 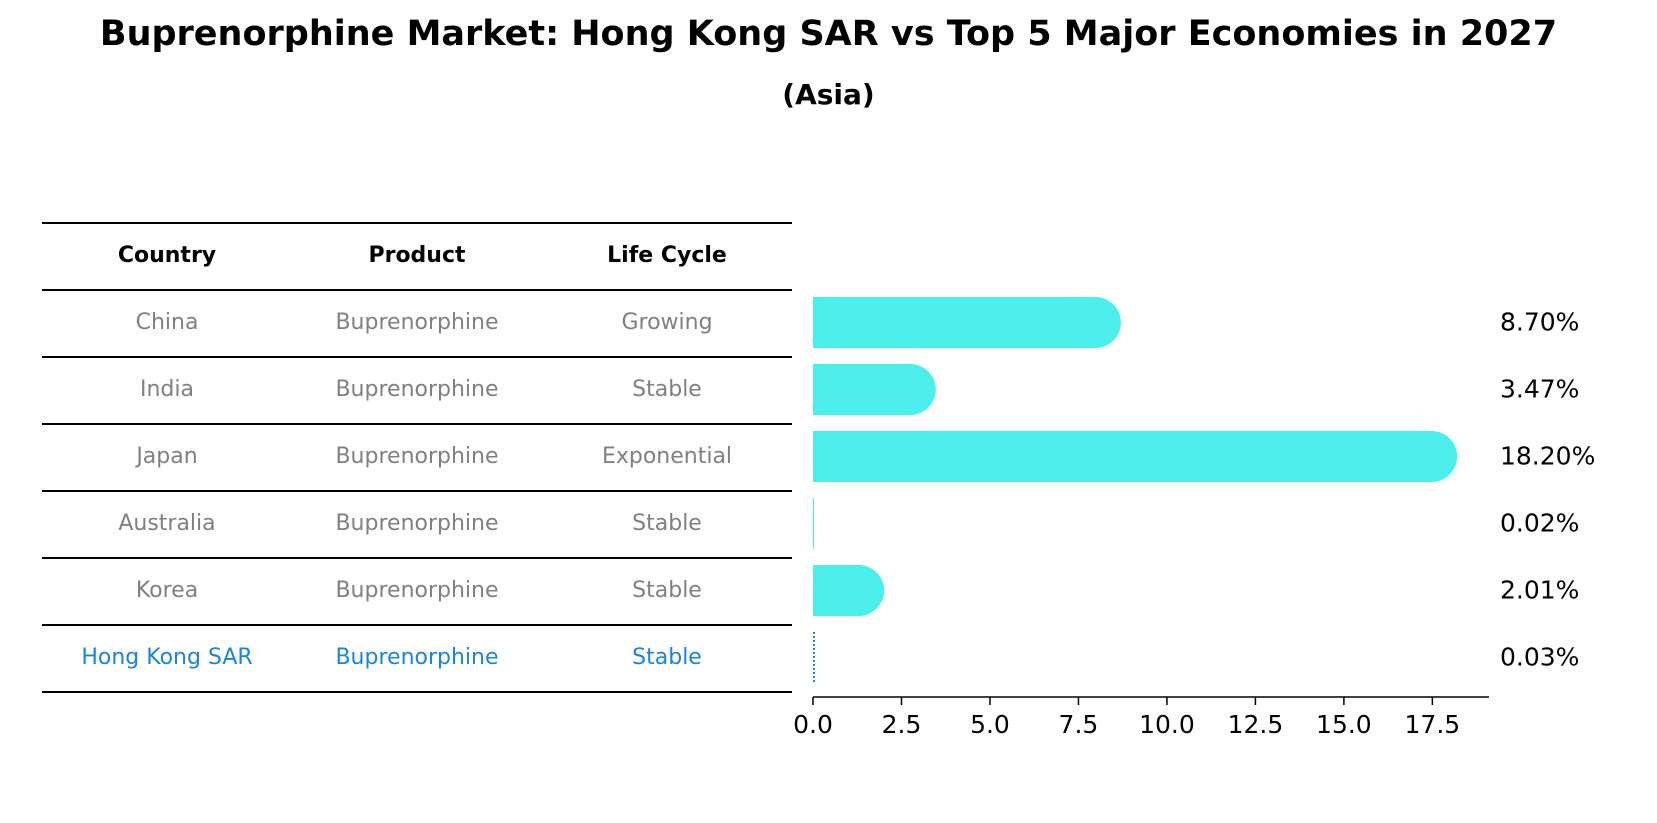 I want to click on value-label: 0.03%, so click(x=1539, y=657).